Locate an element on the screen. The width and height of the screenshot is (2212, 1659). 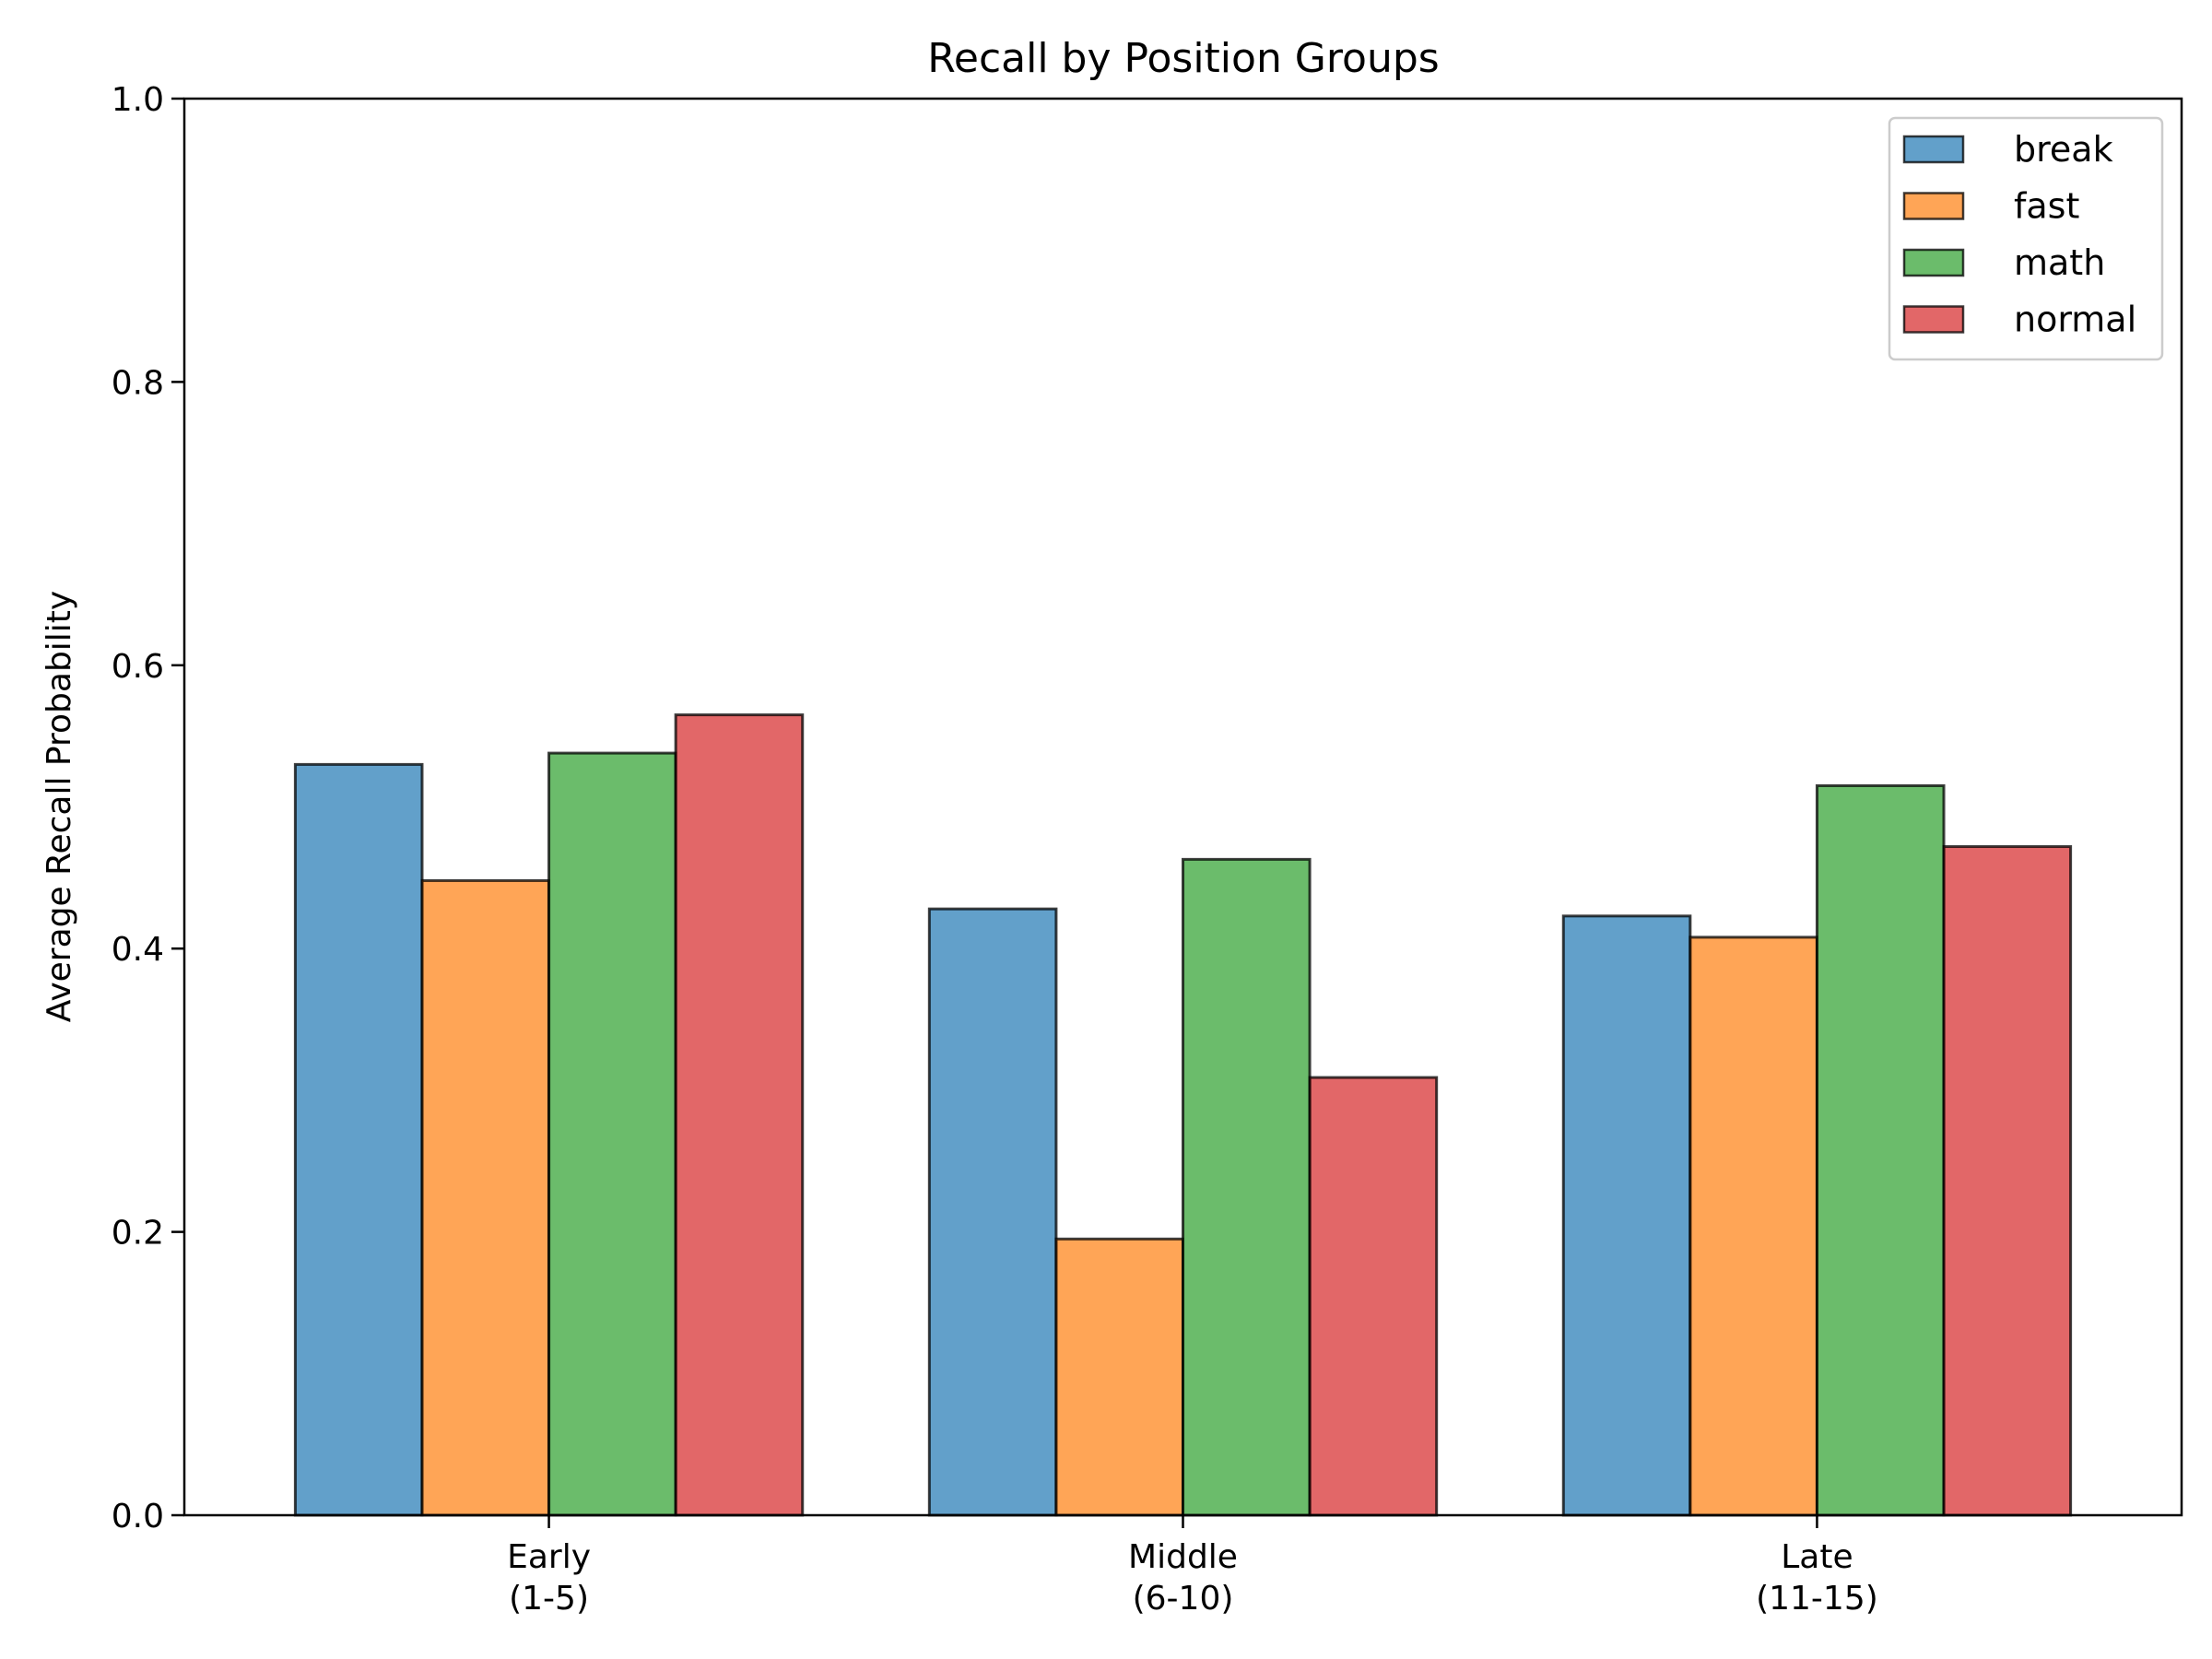
y-tick-label: 0.6 is located at coordinates (138, 667).